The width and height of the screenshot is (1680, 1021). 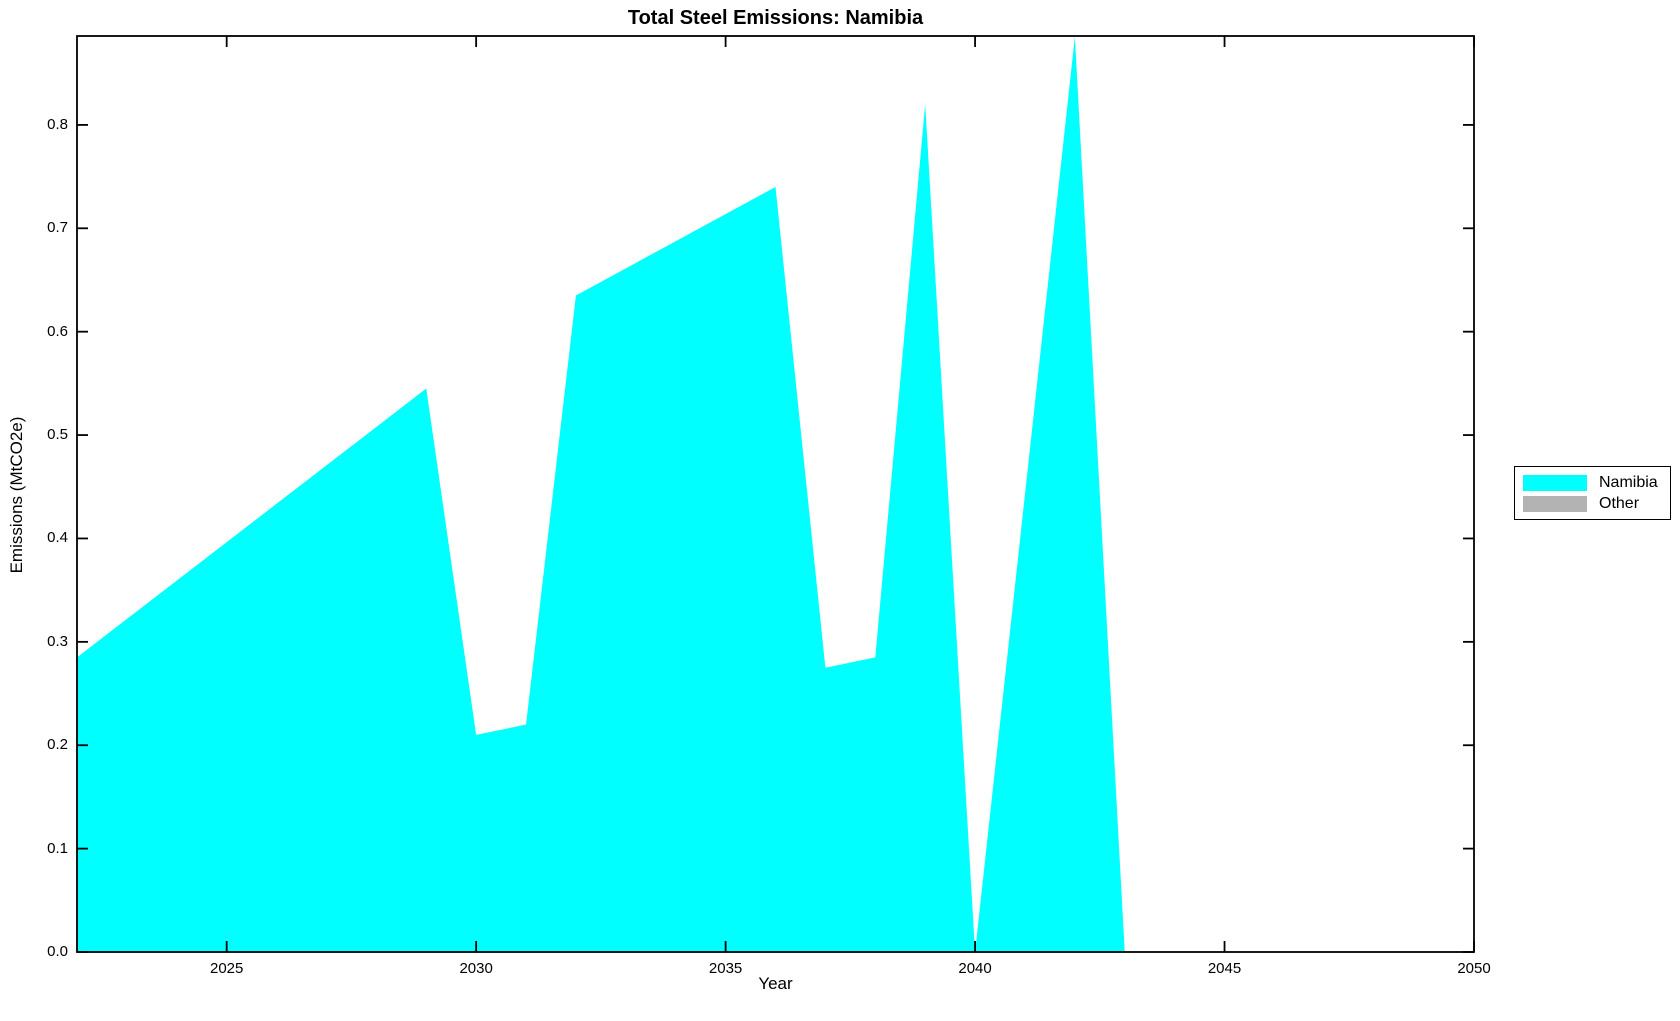 I want to click on legend-row: Other, so click(x=1596, y=504).